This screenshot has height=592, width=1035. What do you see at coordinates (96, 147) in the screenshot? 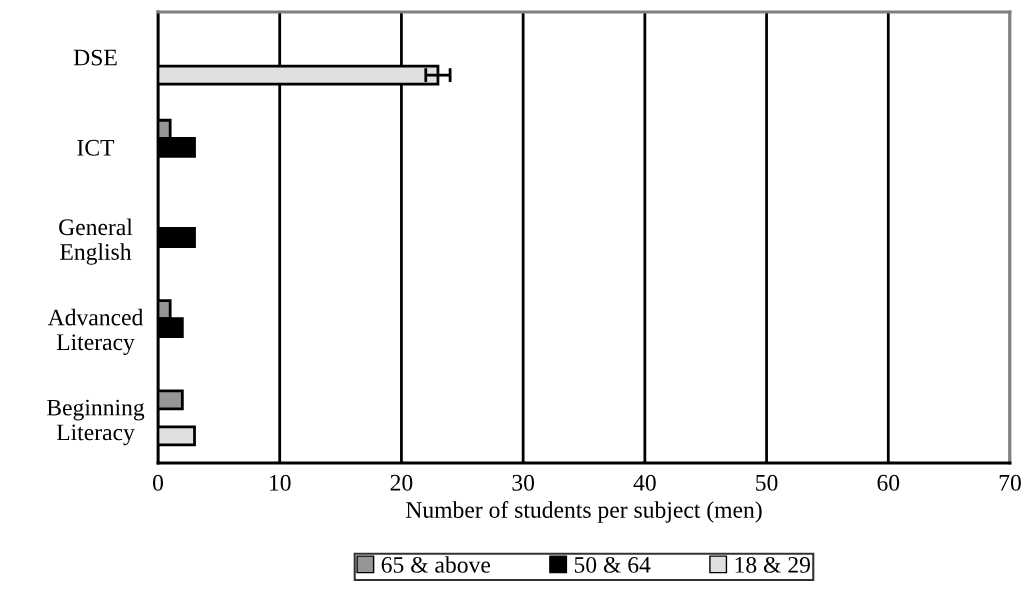
I see `y-tick-label: ICT` at bounding box center [96, 147].